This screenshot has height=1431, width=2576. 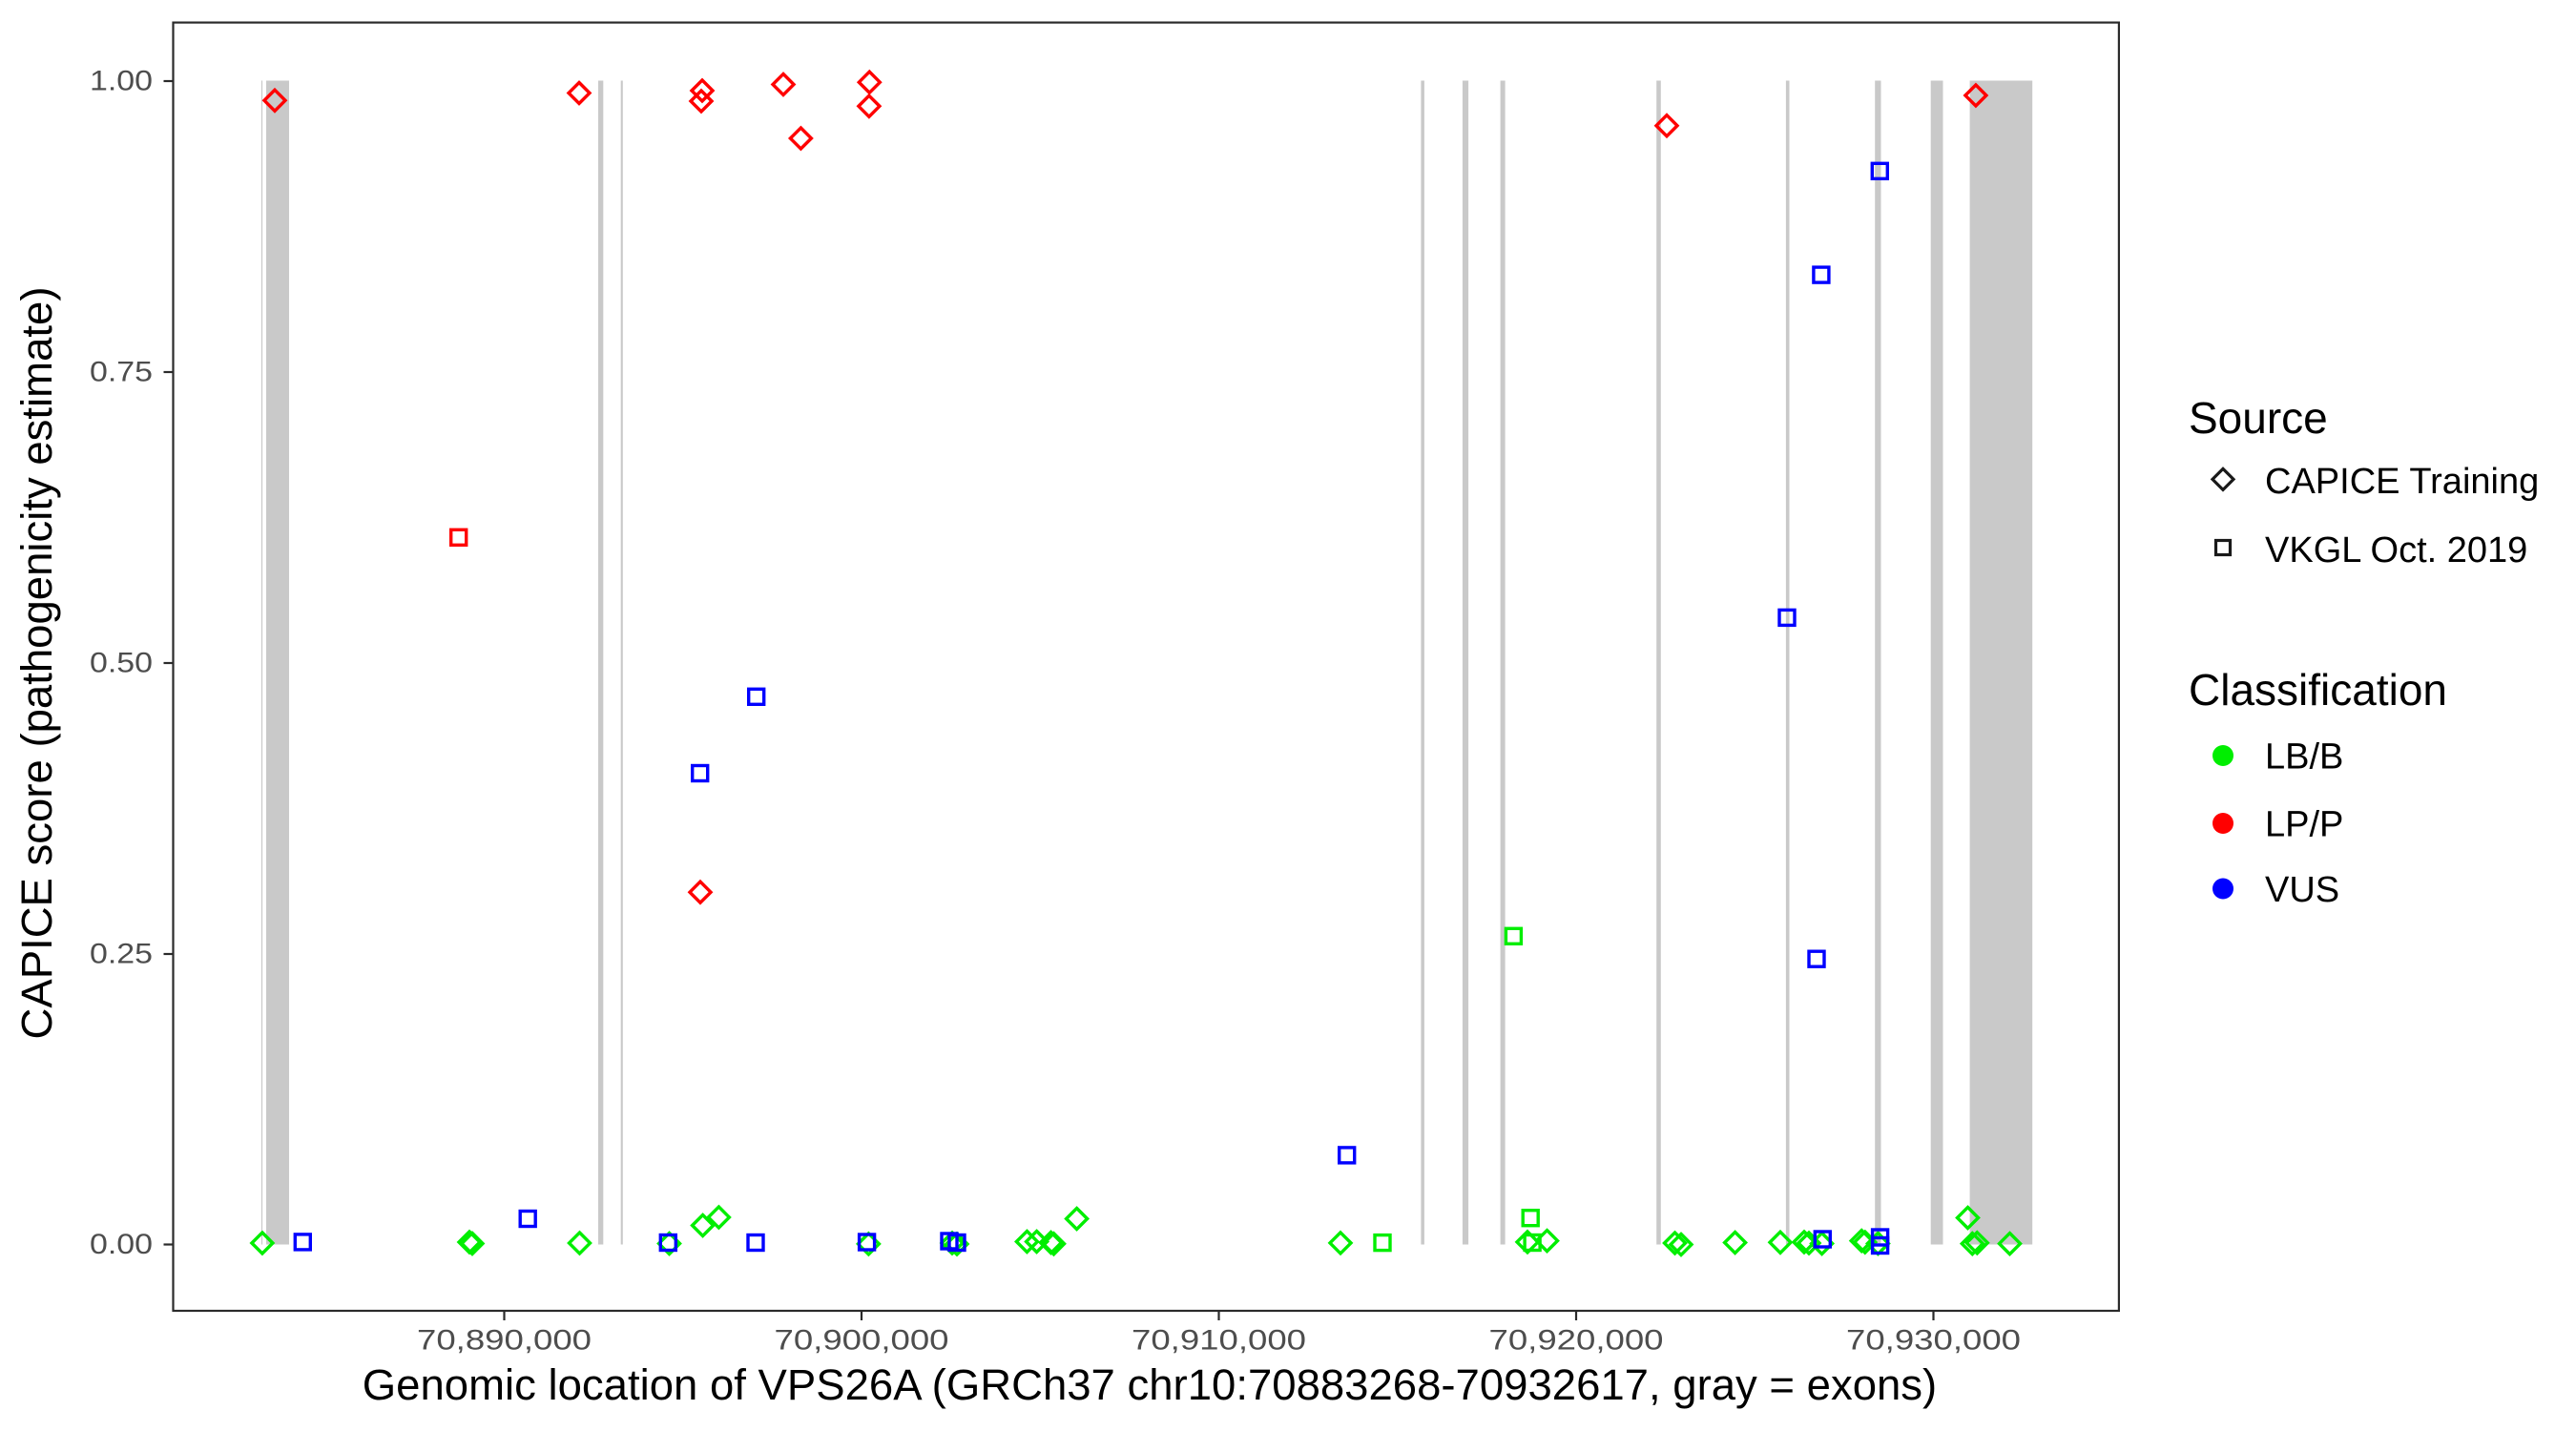 What do you see at coordinates (2304, 757) in the screenshot?
I see `svg-text: LB/B` at bounding box center [2304, 757].